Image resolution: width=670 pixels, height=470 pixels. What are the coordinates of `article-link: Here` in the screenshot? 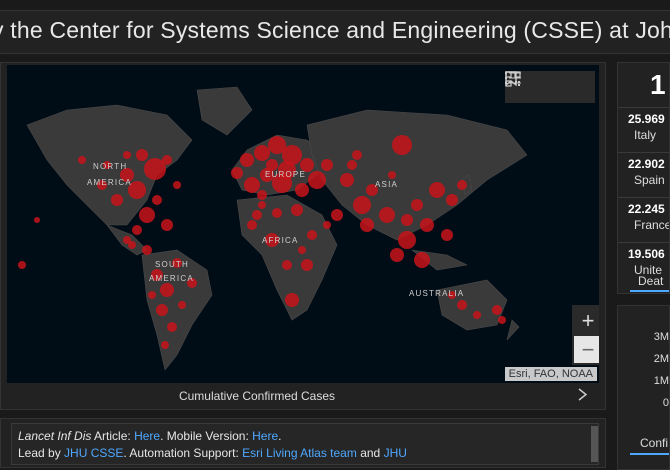 It's located at (147, 436).